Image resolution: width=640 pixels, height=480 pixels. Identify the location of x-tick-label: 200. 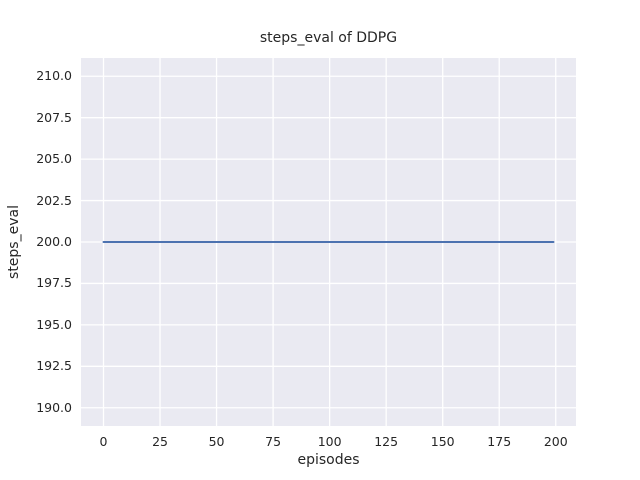
(555, 441).